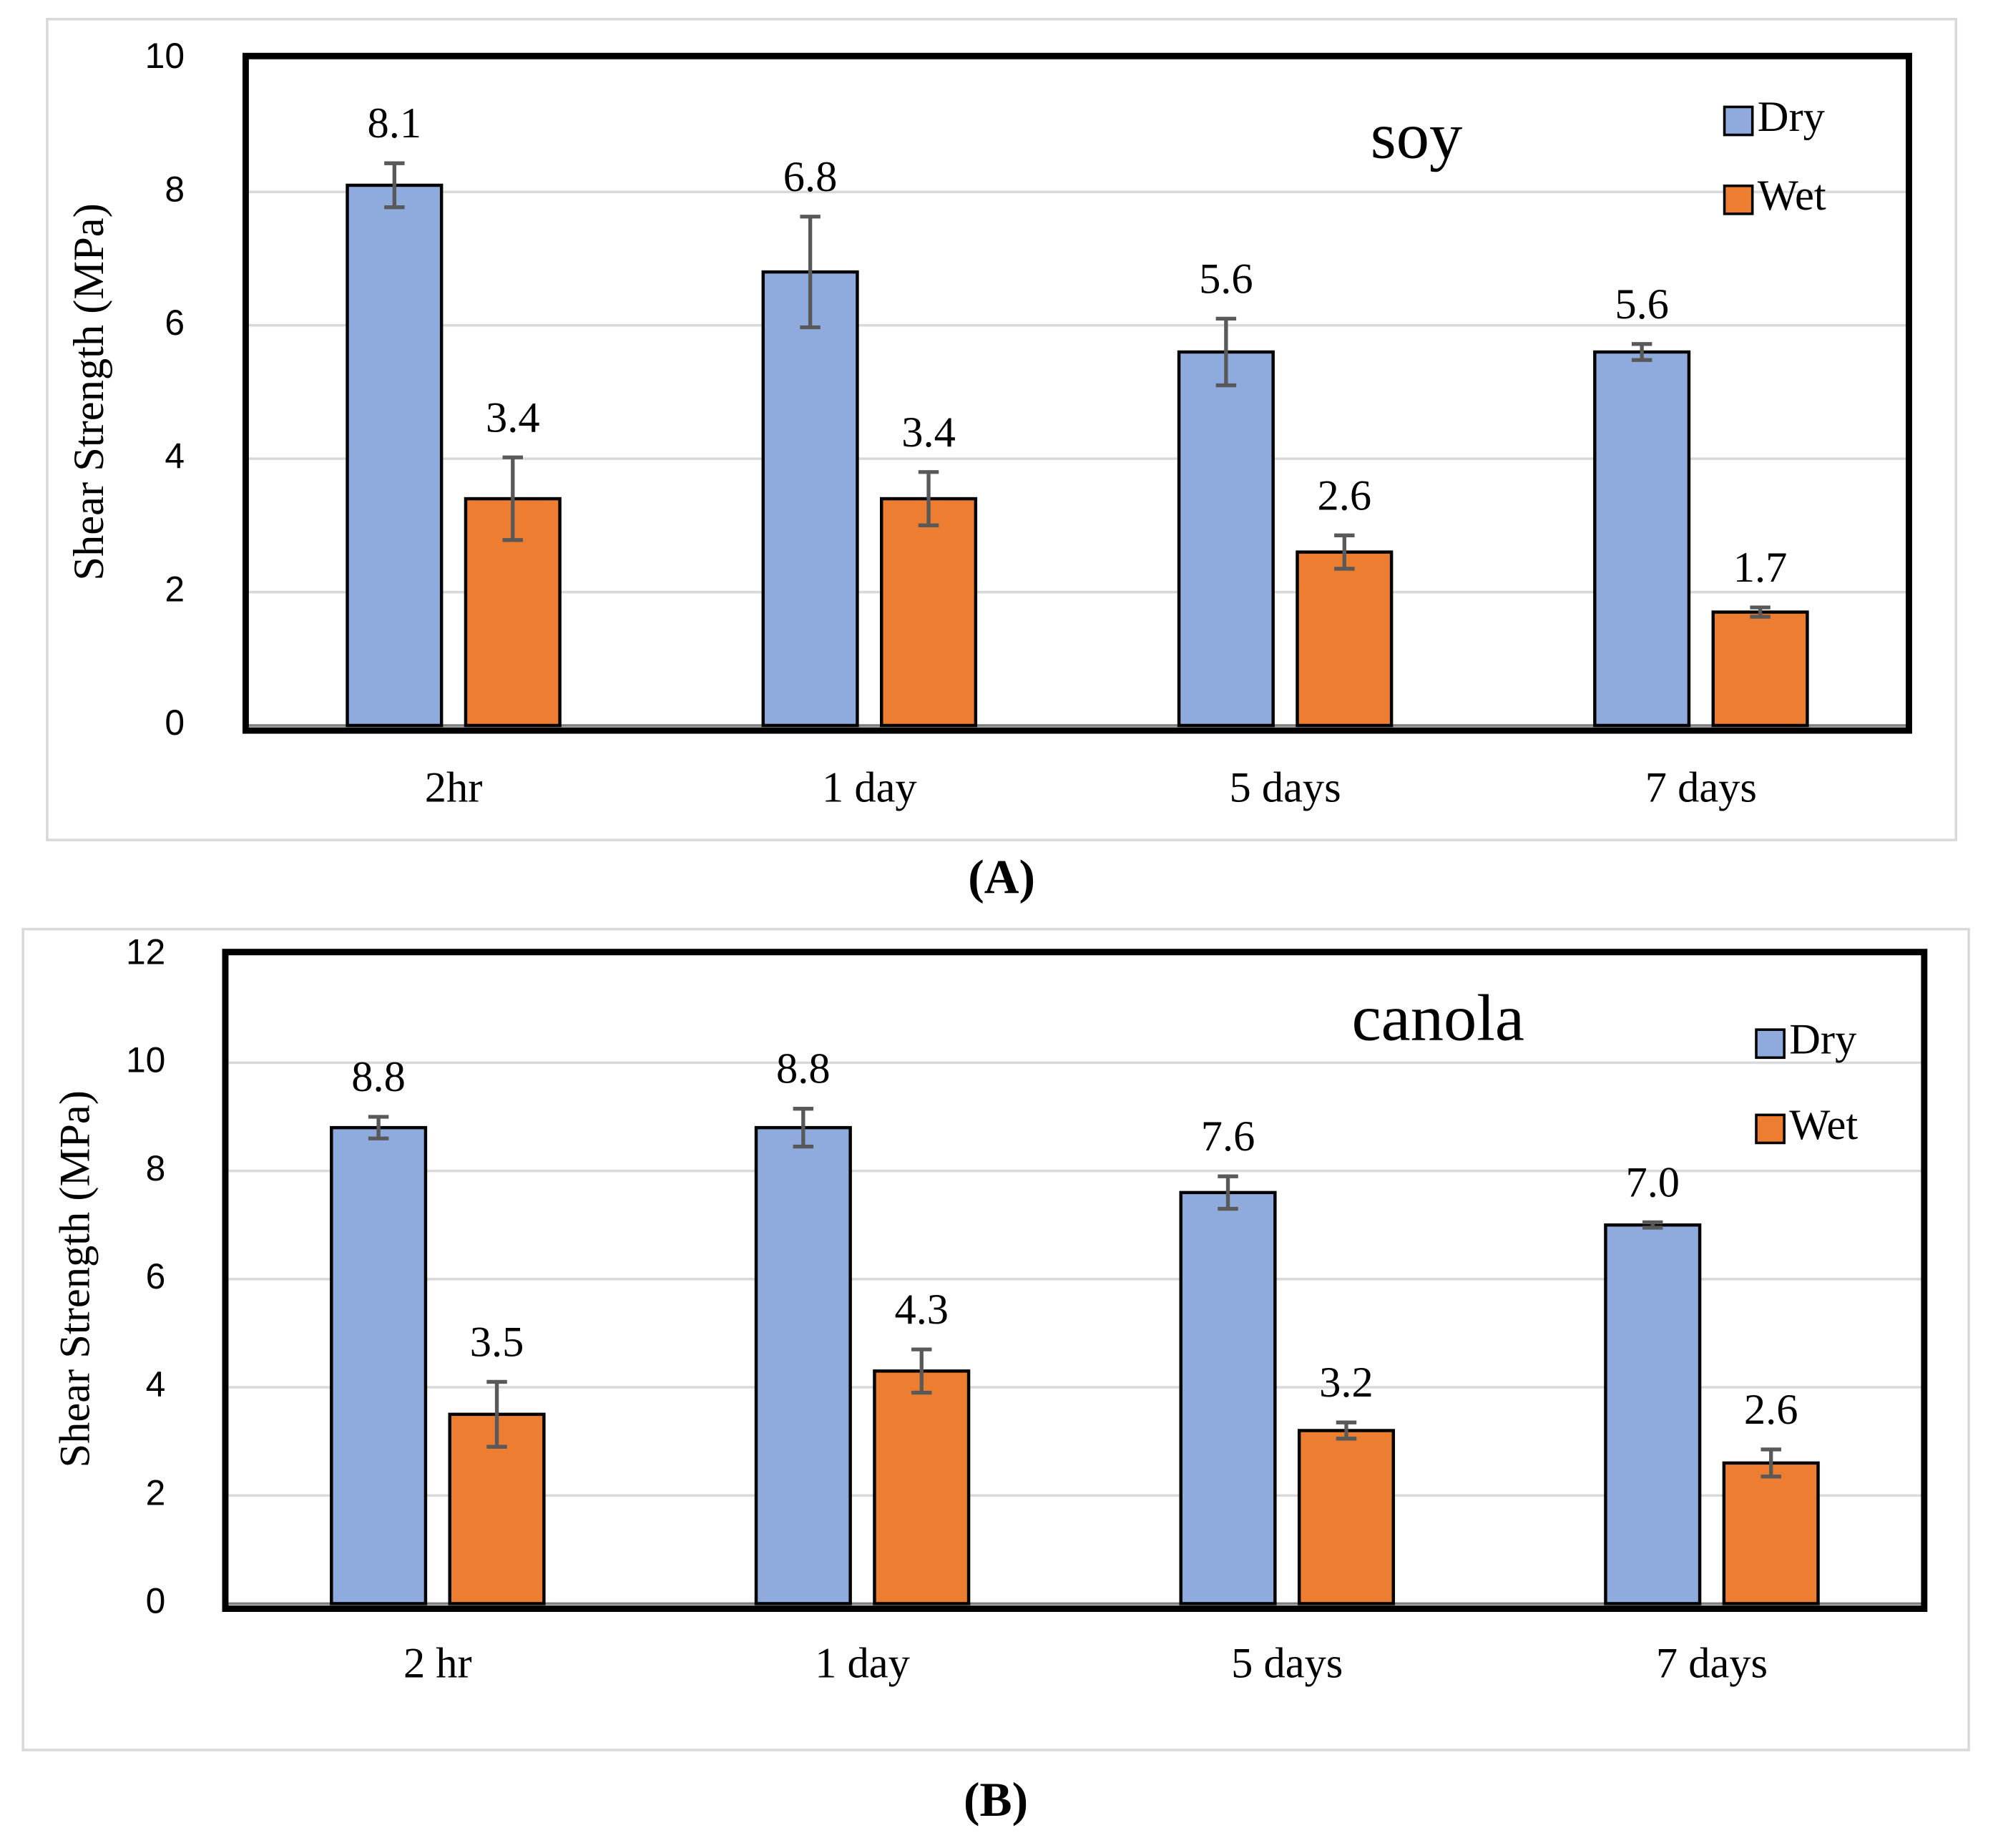 The height and width of the screenshot is (1848, 1993). Describe the element at coordinates (1438, 1018) in the screenshot. I see `chart-title: canola` at that location.